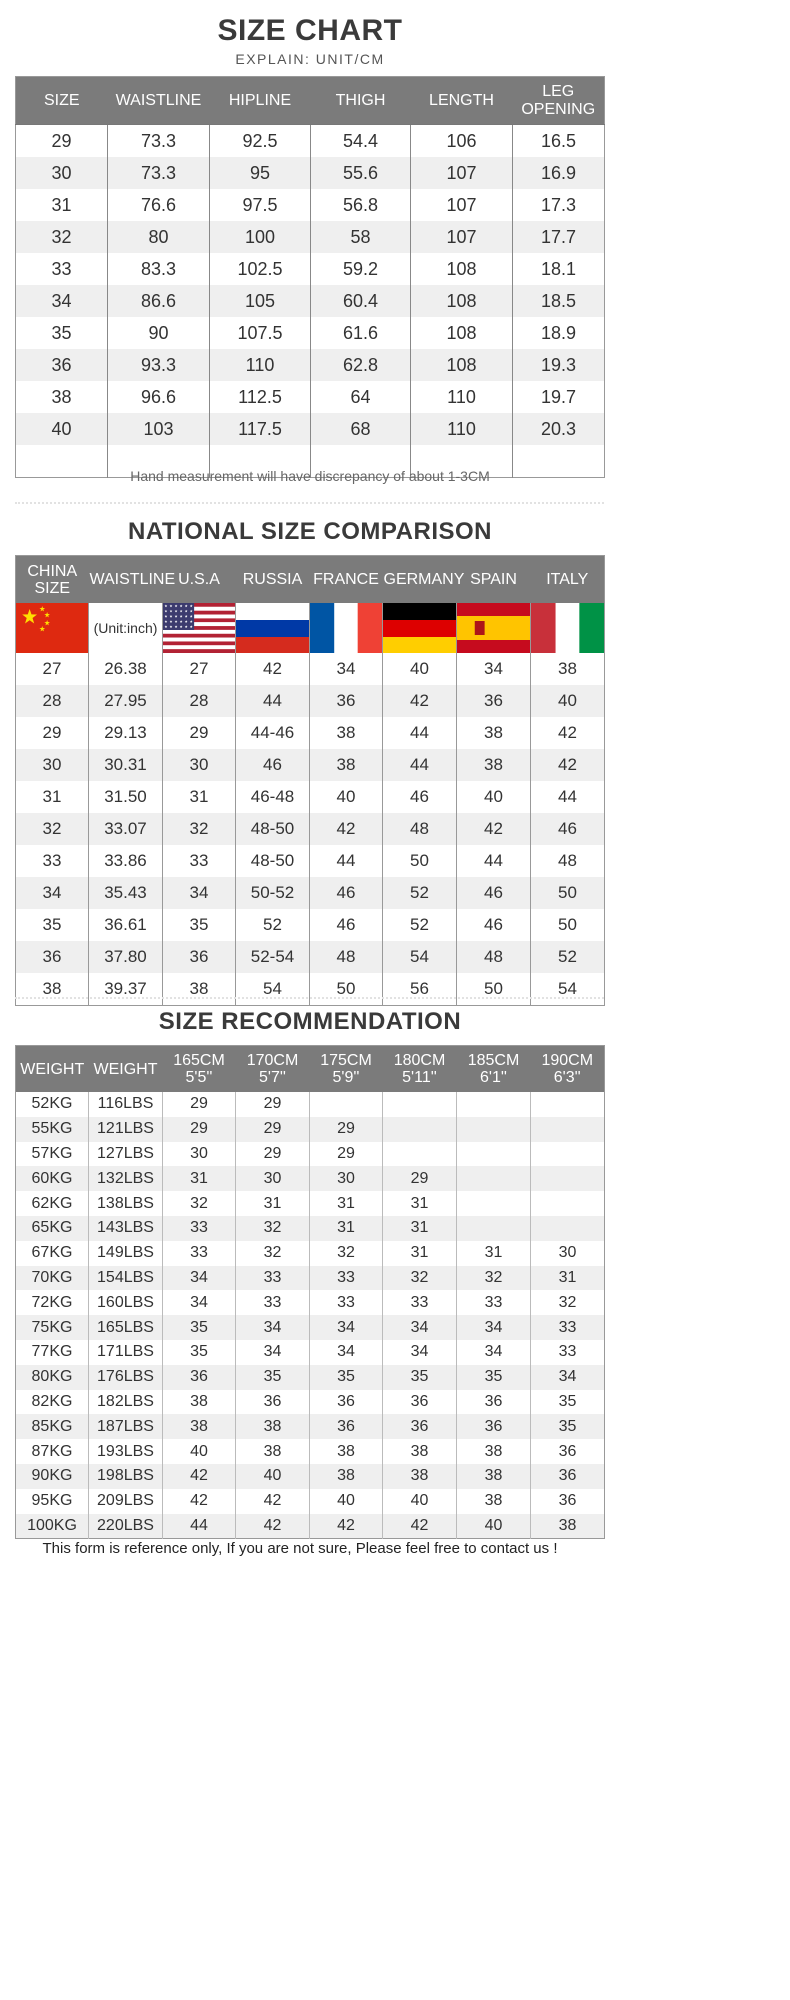 This screenshot has width=790, height=2000. What do you see at coordinates (199, 1104) in the screenshot?
I see `table-cell: 29` at bounding box center [199, 1104].